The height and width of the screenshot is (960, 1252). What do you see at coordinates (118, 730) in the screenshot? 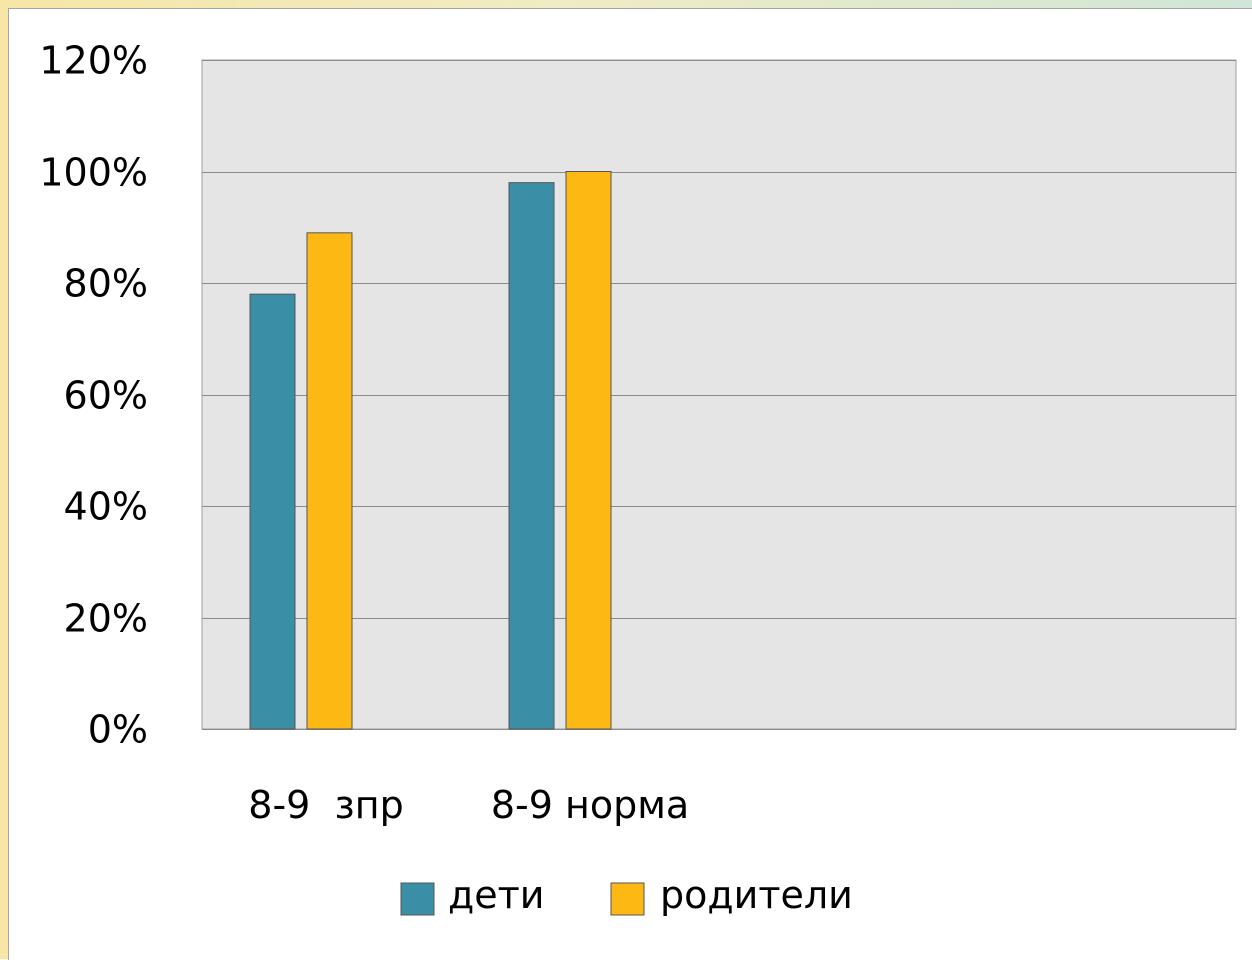
I see `y-tick-label: 0%` at bounding box center [118, 730].